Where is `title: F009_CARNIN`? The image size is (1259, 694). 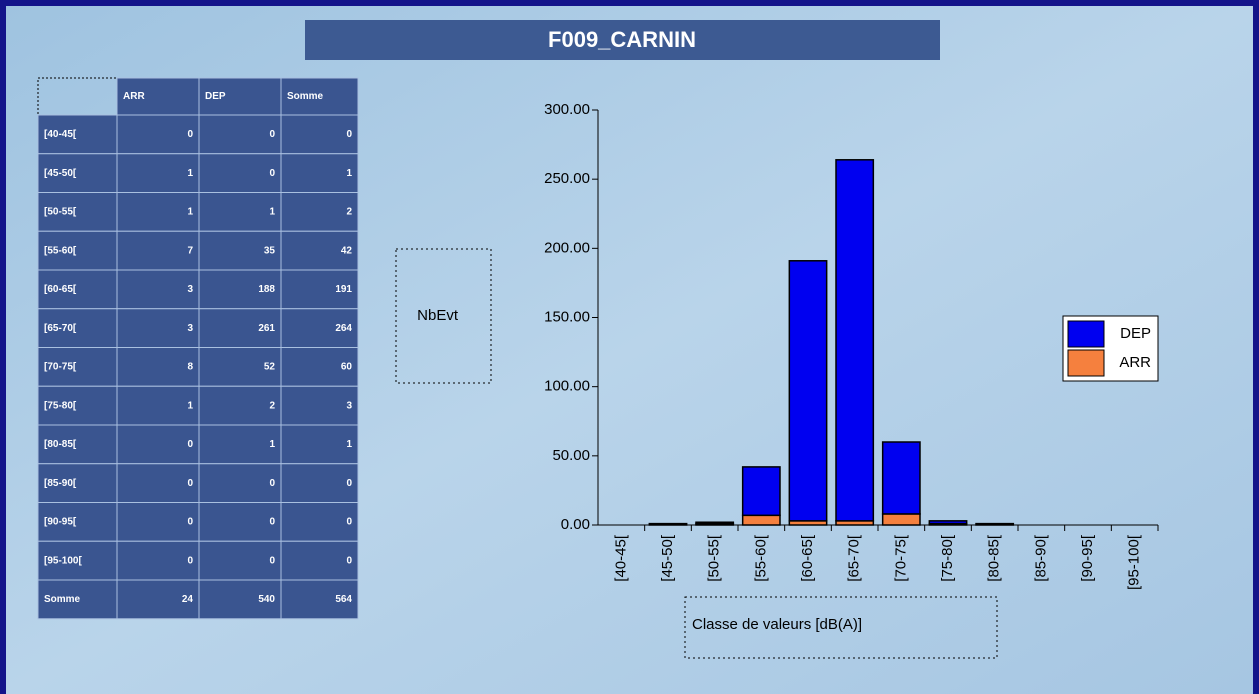 title: F009_CARNIN is located at coordinates (622, 39).